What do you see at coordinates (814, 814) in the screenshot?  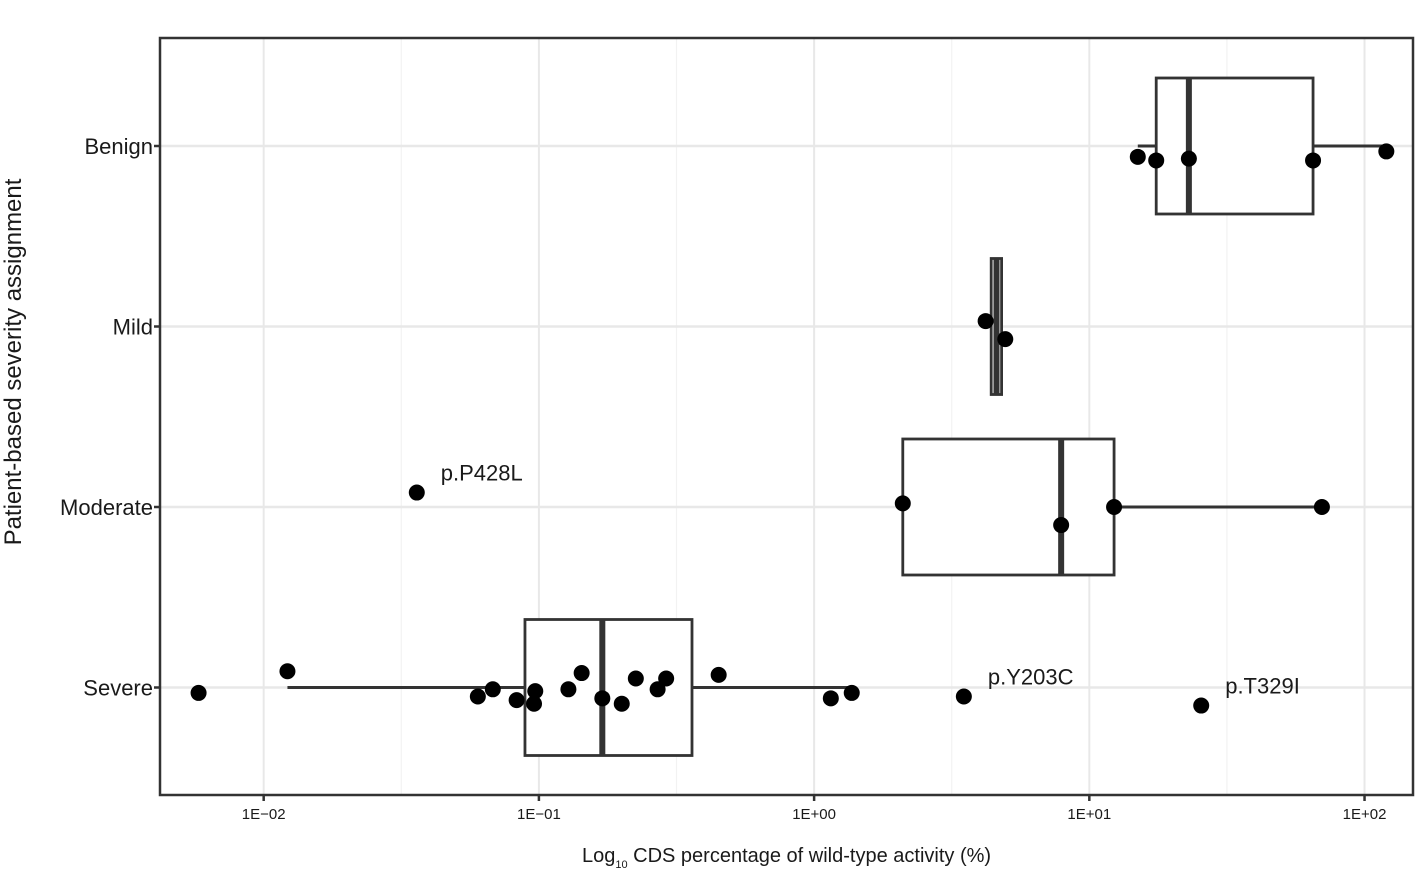 I see `x-tick-label: 1E+00` at bounding box center [814, 814].